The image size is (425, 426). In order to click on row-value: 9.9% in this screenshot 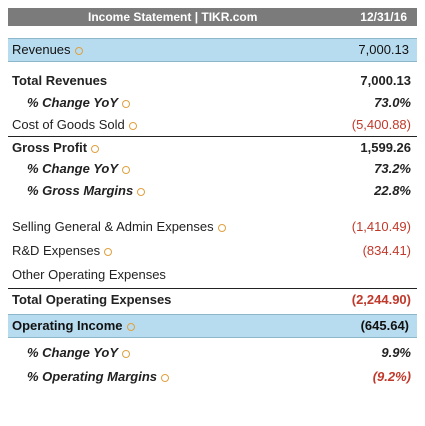, I will do `click(396, 352)`.